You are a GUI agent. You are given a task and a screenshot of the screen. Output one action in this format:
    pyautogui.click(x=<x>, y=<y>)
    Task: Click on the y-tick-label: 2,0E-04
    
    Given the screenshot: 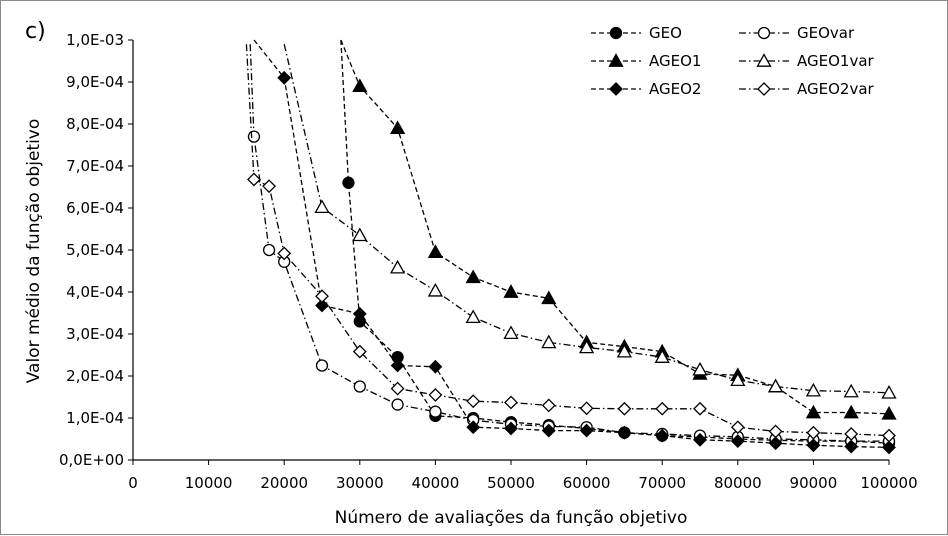 What is the action you would take?
    pyautogui.click(x=95, y=376)
    